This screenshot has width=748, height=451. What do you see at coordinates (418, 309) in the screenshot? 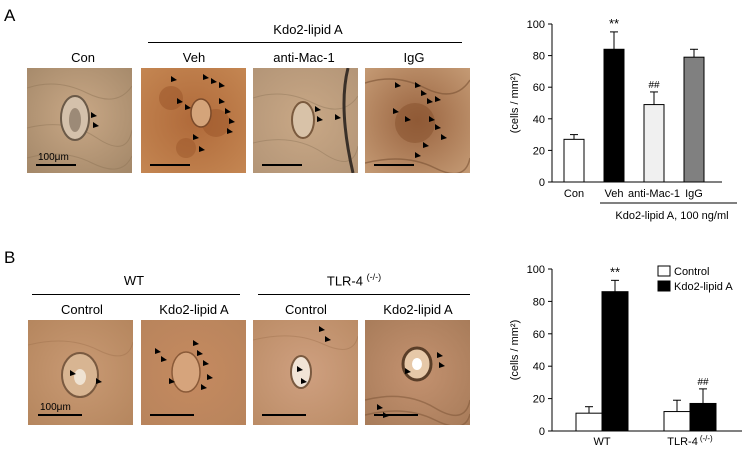
I see `image-label-tlr4-kdo2: Kdo2-lipid A` at bounding box center [418, 309].